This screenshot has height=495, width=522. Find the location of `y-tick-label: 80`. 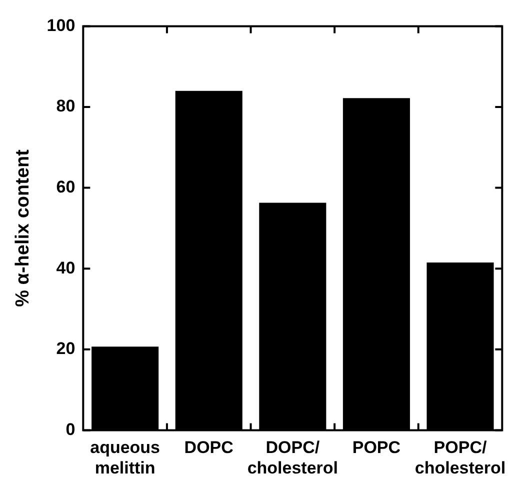

y-tick-label: 80 is located at coordinates (66, 106).